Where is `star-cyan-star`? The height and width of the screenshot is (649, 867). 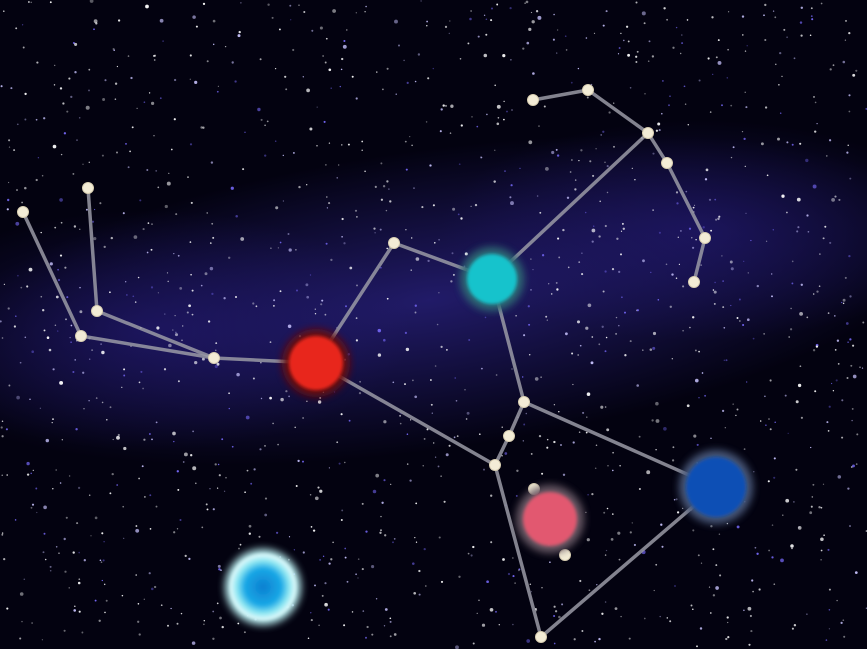 star-cyan-star is located at coordinates (263, 587).